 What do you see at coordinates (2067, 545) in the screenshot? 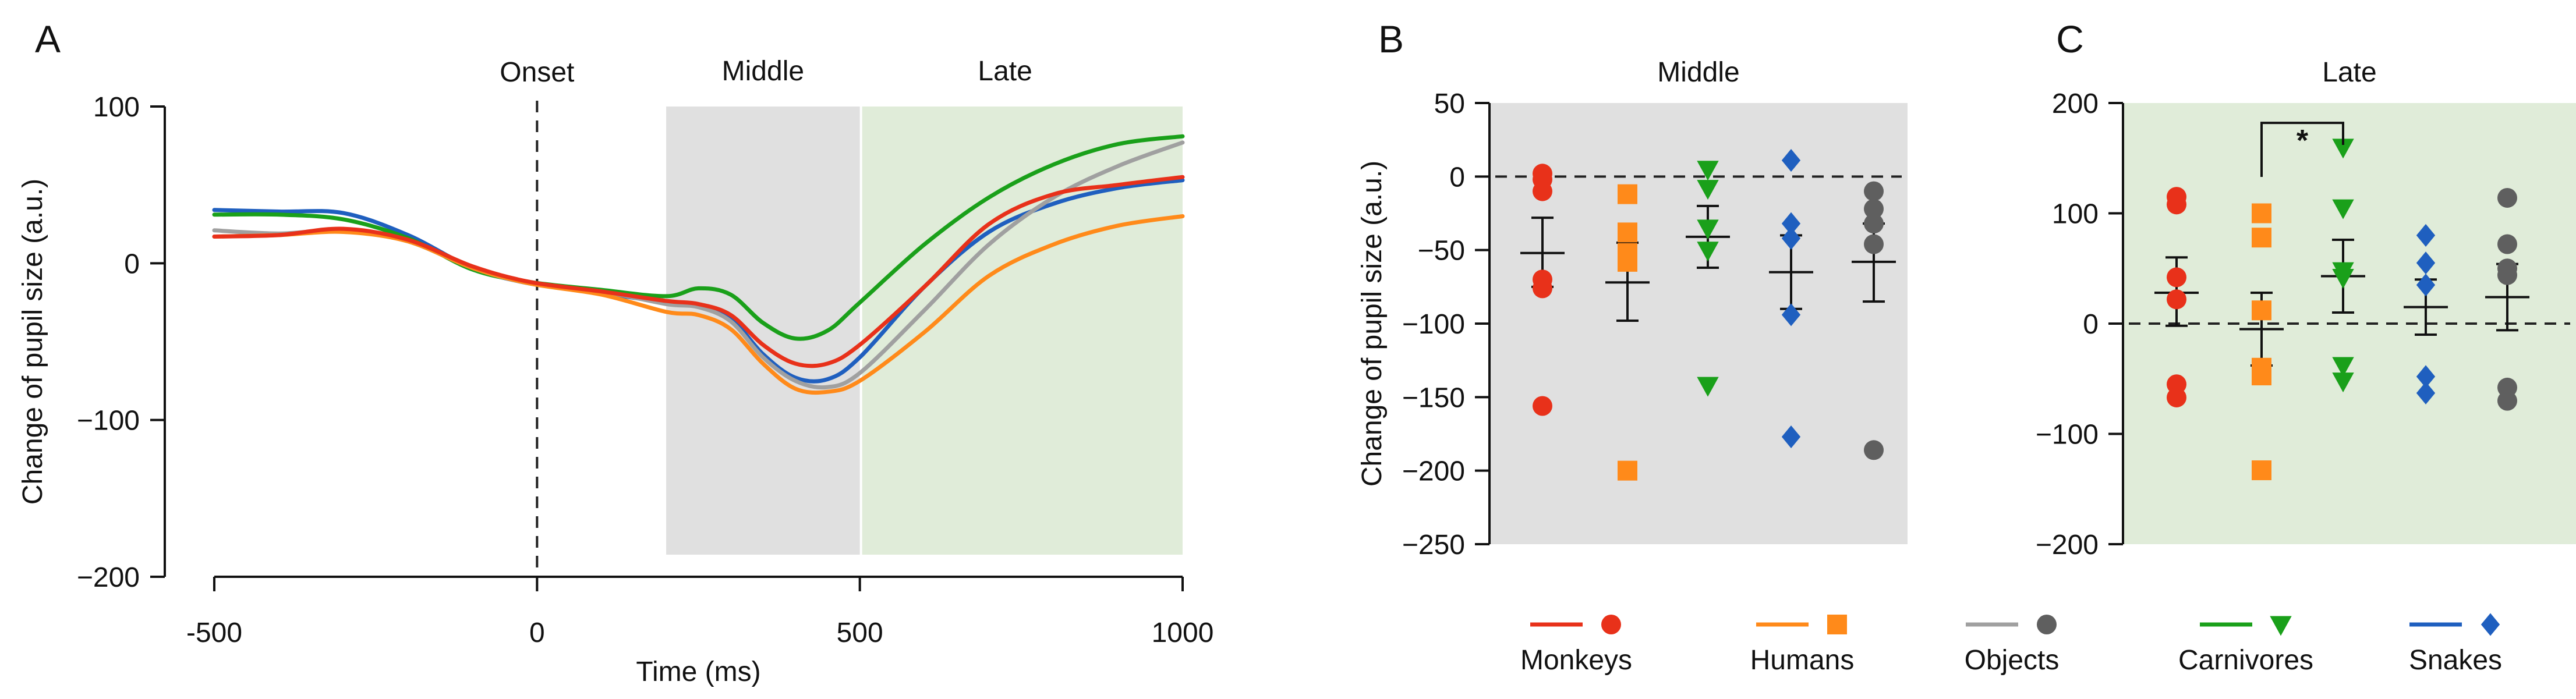
I see `panel-c-y-tick-label: −200` at bounding box center [2067, 545].